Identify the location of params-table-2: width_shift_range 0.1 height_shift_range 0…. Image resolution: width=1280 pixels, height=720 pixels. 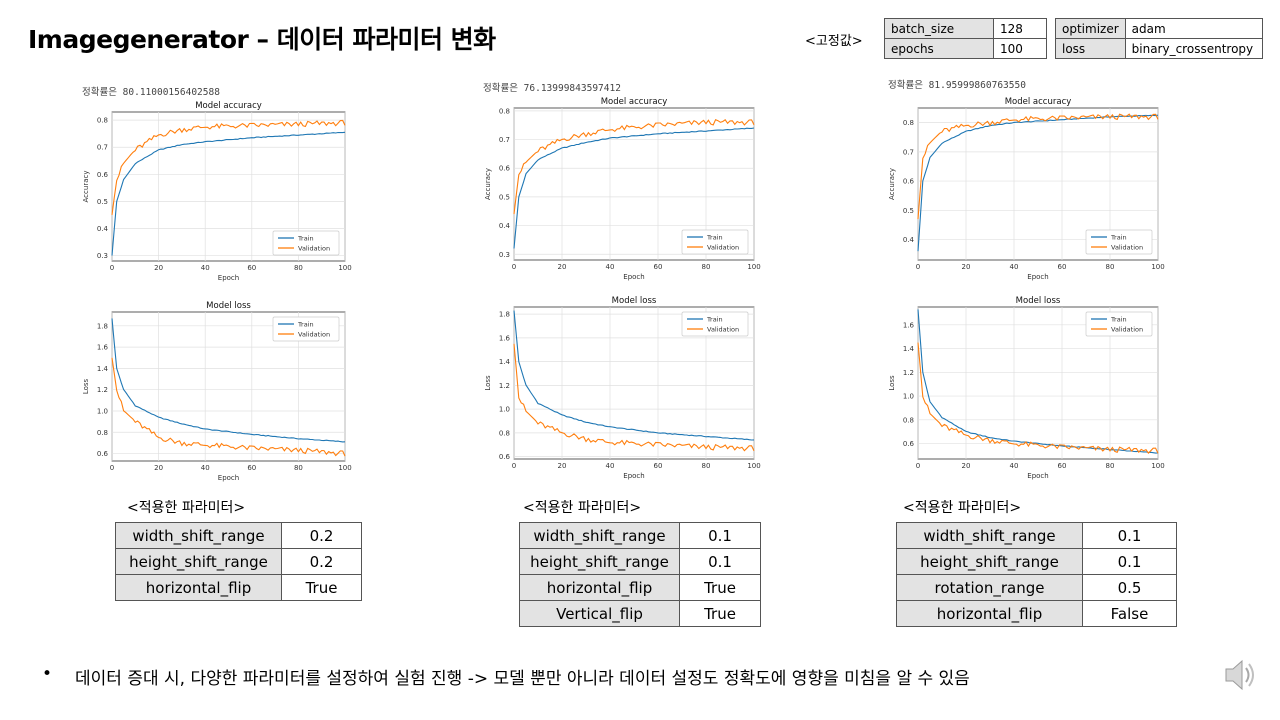
(640, 574).